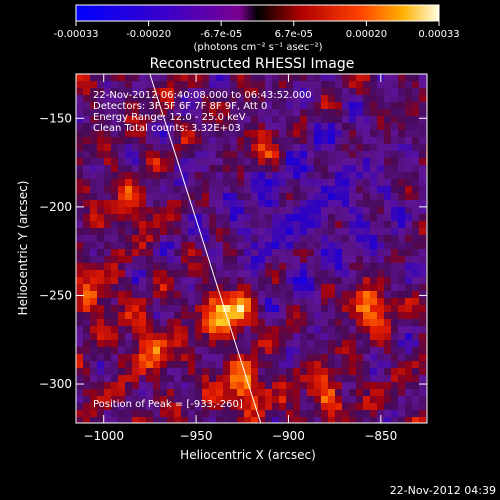  Describe the element at coordinates (366, 34) in the screenshot. I see `colorbar-tick-label: 0.00020` at that location.